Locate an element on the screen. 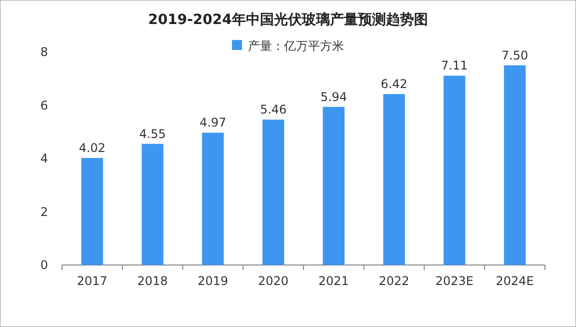 Image resolution: width=576 pixels, height=327 pixels. text: 7.50 is located at coordinates (514, 55).